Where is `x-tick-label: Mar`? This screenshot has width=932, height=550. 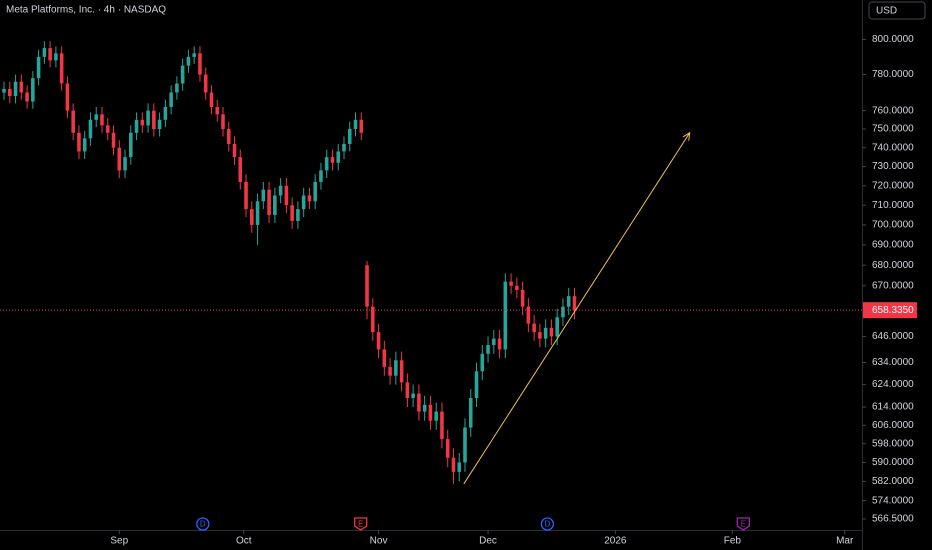
x-tick-label: Mar is located at coordinates (845, 541).